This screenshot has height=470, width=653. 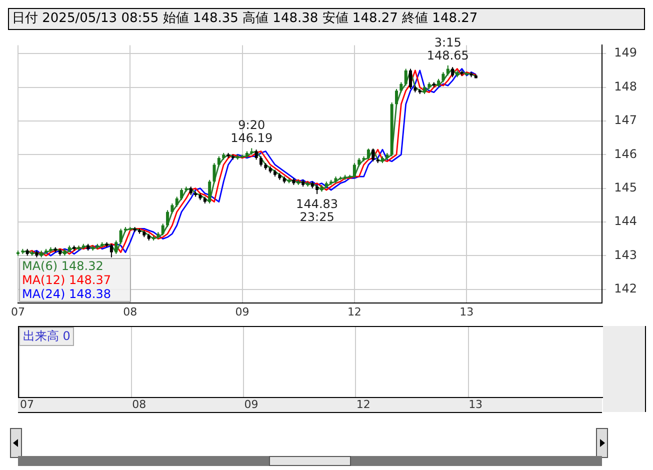 What do you see at coordinates (354, 311) in the screenshot?
I see `x-tick-label: 12` at bounding box center [354, 311].